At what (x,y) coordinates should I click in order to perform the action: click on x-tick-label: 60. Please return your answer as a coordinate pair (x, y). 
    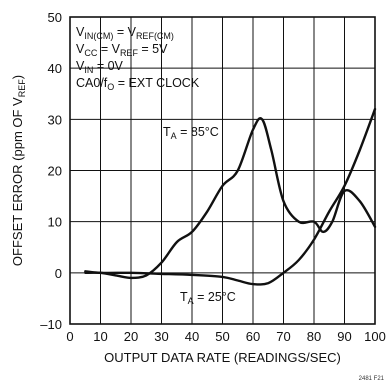
    Looking at the image, I should click on (253, 336).